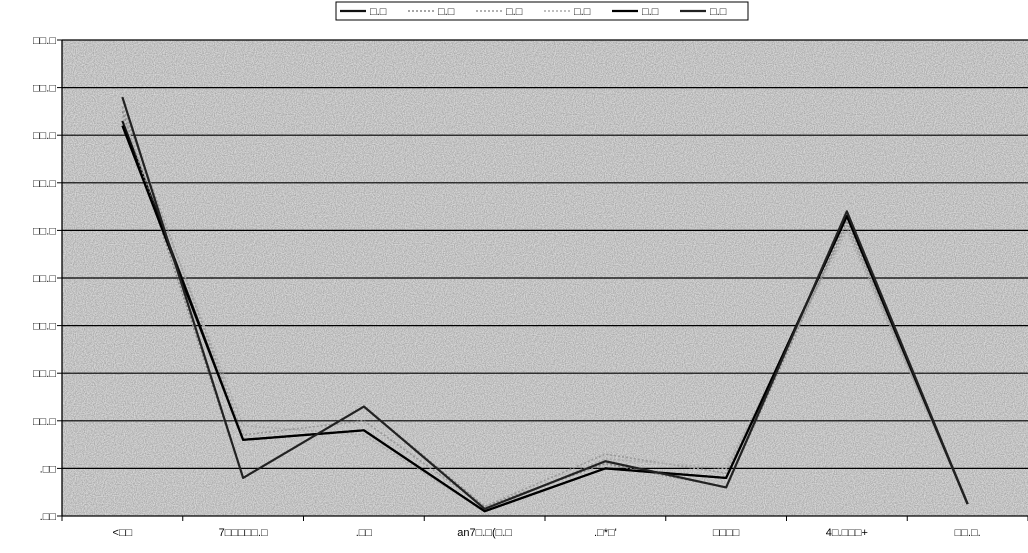 Image resolution: width=1028 pixels, height=553 pixels. What do you see at coordinates (726, 533) in the screenshot?
I see `x-tick-label: □□□□` at bounding box center [726, 533].